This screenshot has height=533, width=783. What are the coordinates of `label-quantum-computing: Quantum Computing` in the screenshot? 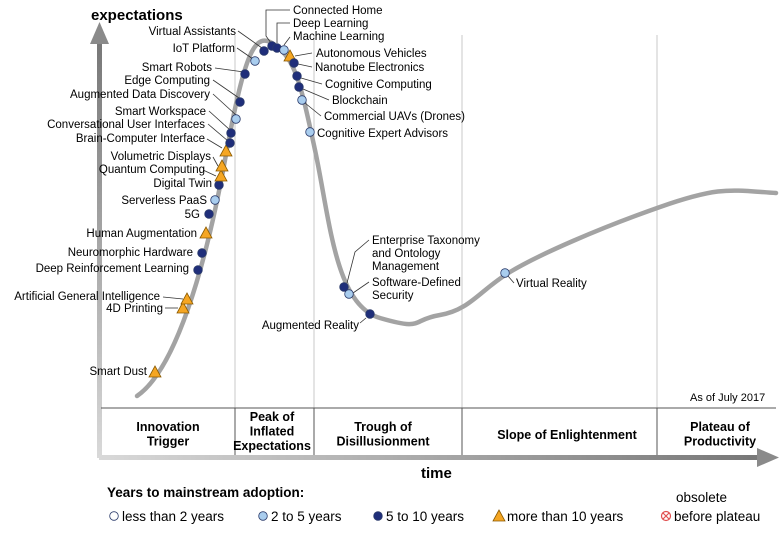 It's located at (152, 170).